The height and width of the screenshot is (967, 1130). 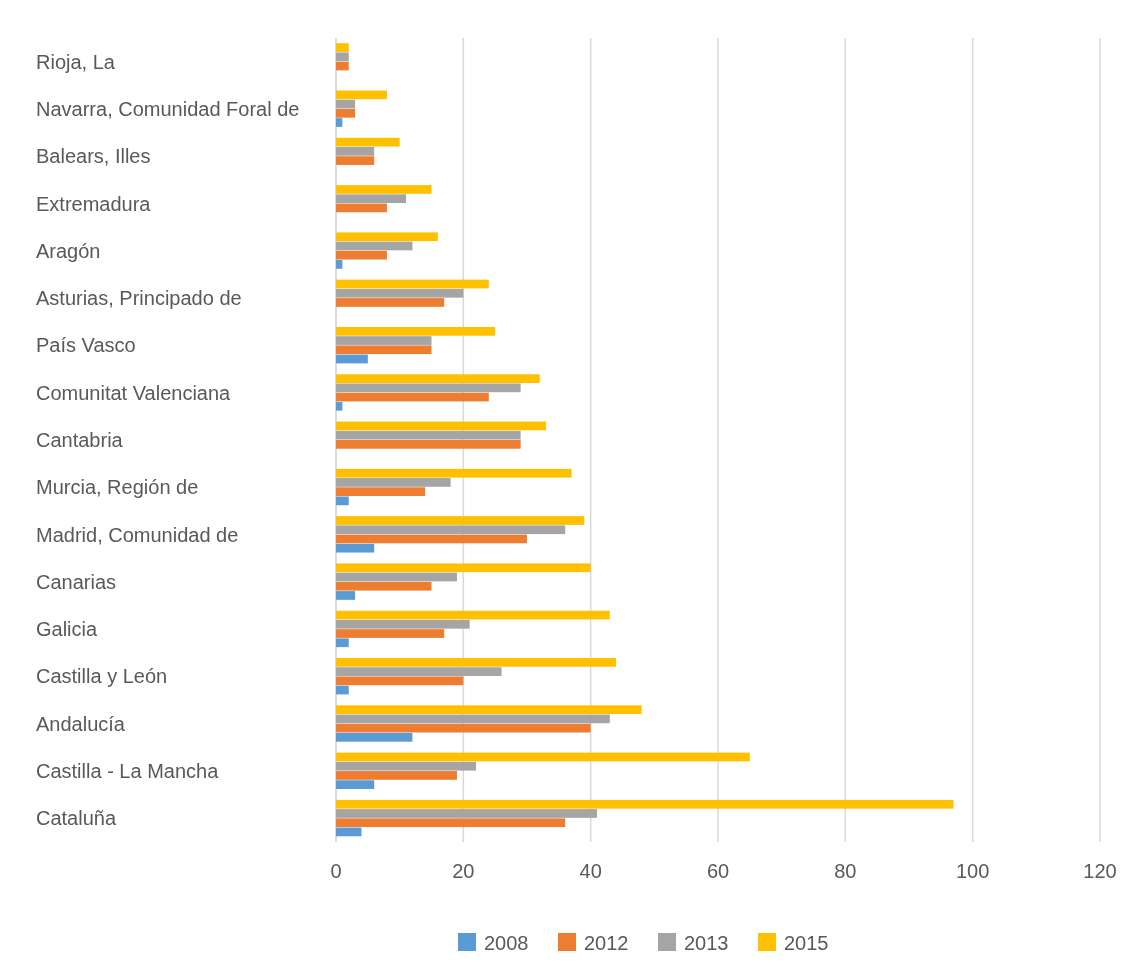 I want to click on y-tick-label: País Vasco, so click(x=86, y=345).